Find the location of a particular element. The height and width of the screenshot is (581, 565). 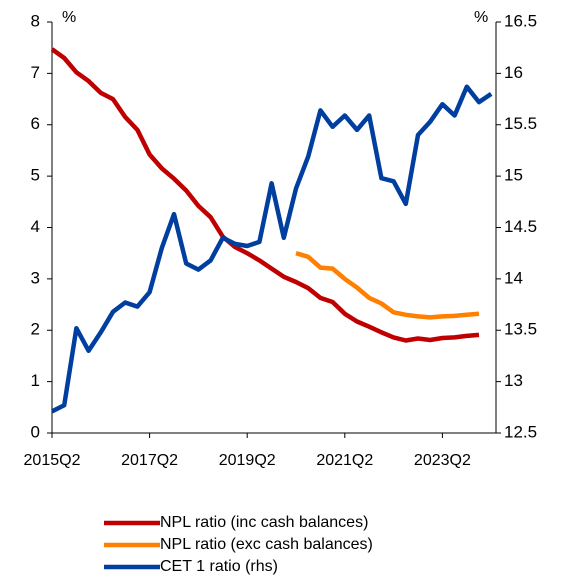

x-tick-label: 2017Q2 is located at coordinates (149, 460).